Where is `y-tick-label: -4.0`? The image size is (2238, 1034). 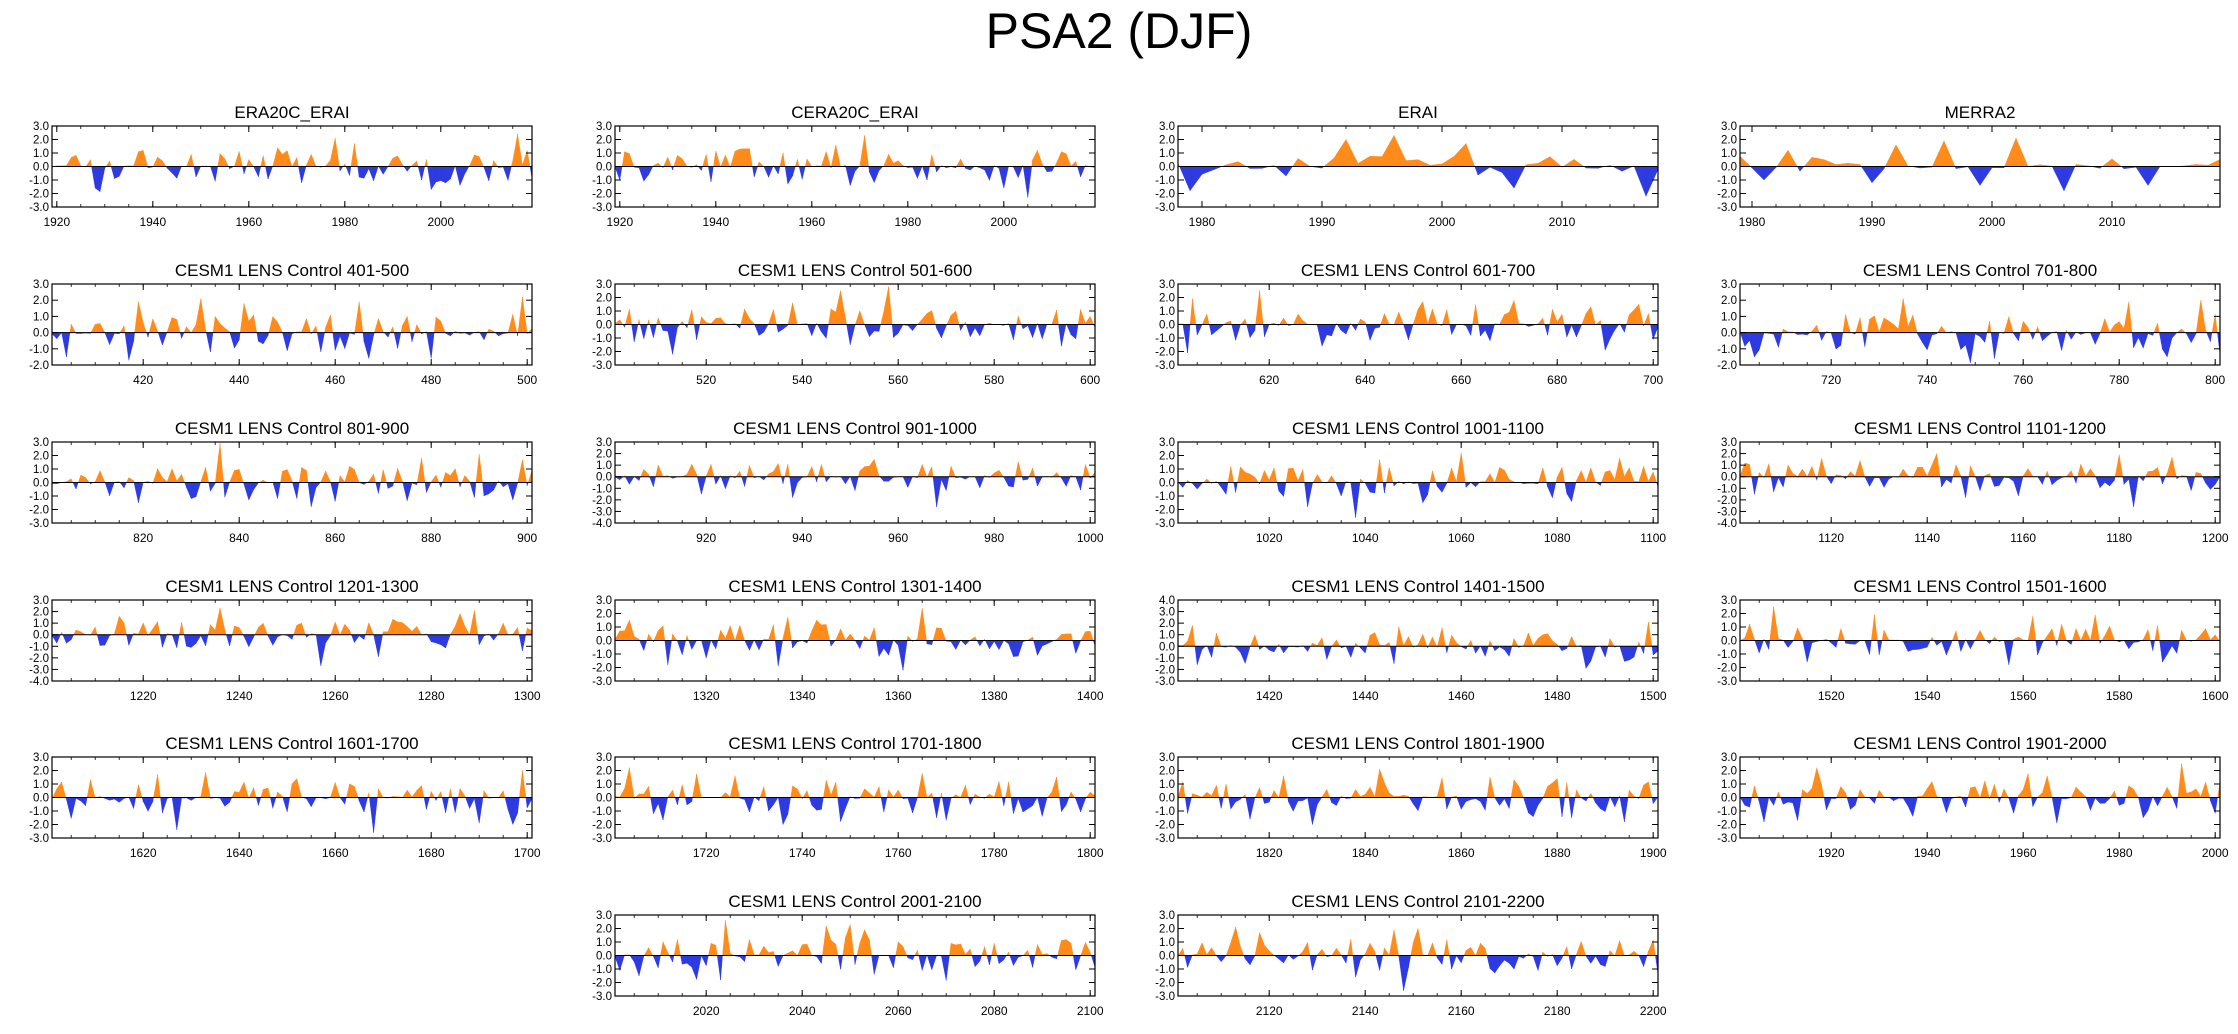 y-tick-label: -4.0 is located at coordinates (1727, 524).